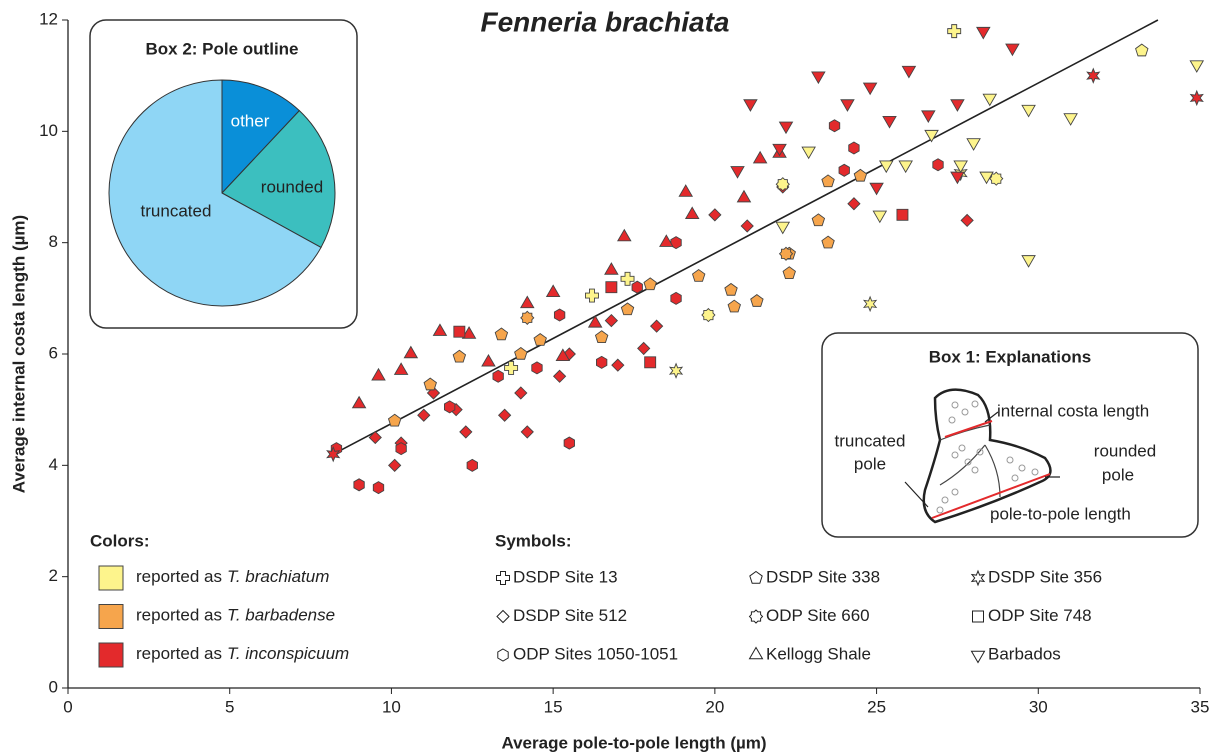  Describe the element at coordinates (533, 540) in the screenshot. I see `symbol-legend-title: Symbols:` at that location.